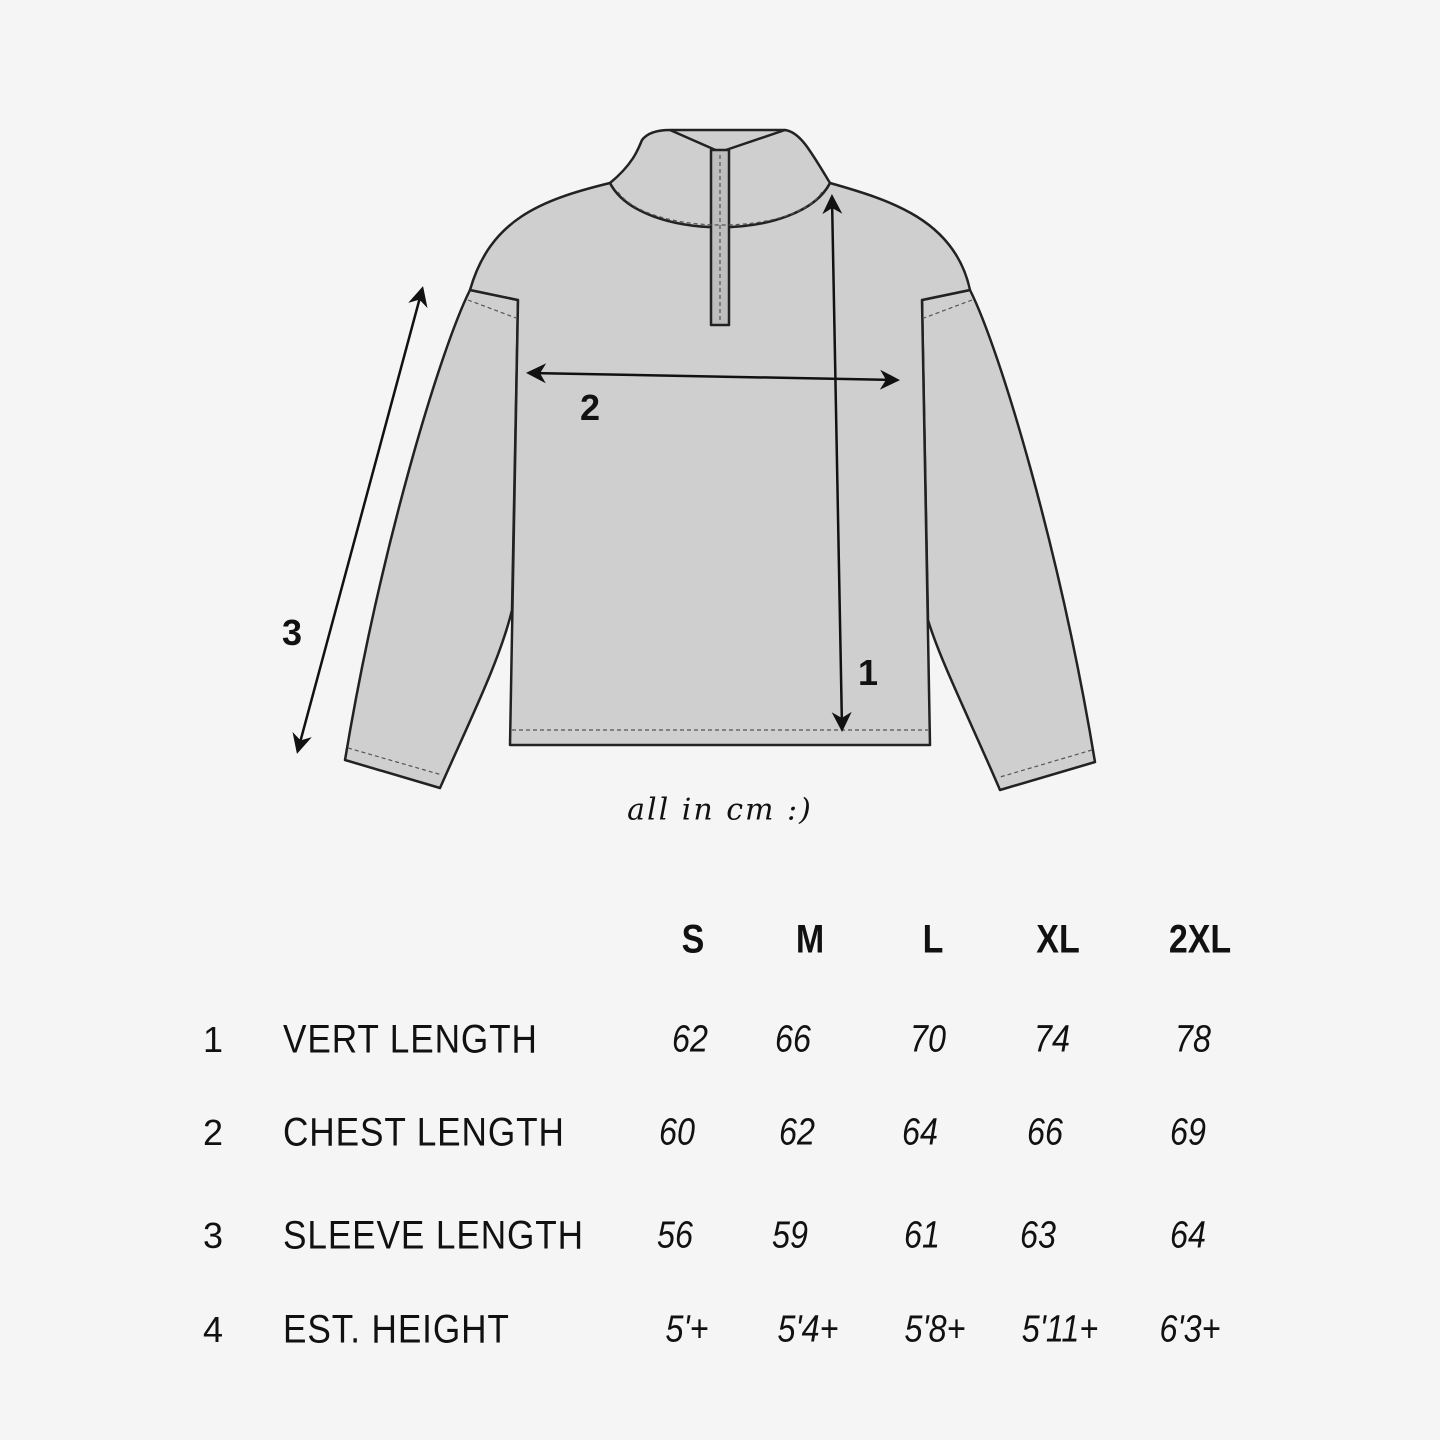  What do you see at coordinates (213, 1039) in the screenshot?
I see `row-number: 1` at bounding box center [213, 1039].